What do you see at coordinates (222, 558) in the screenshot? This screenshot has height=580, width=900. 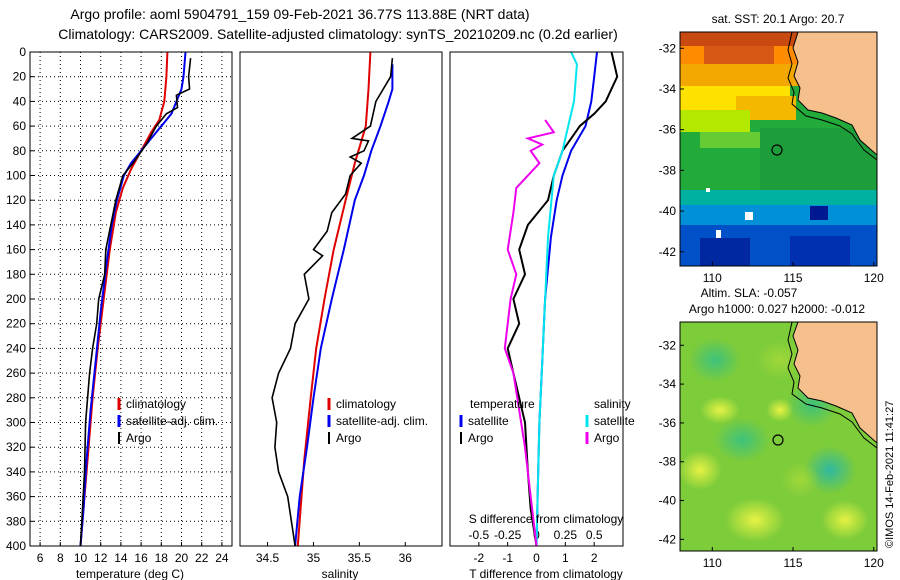 I see `x-tick-label: 24` at bounding box center [222, 558].